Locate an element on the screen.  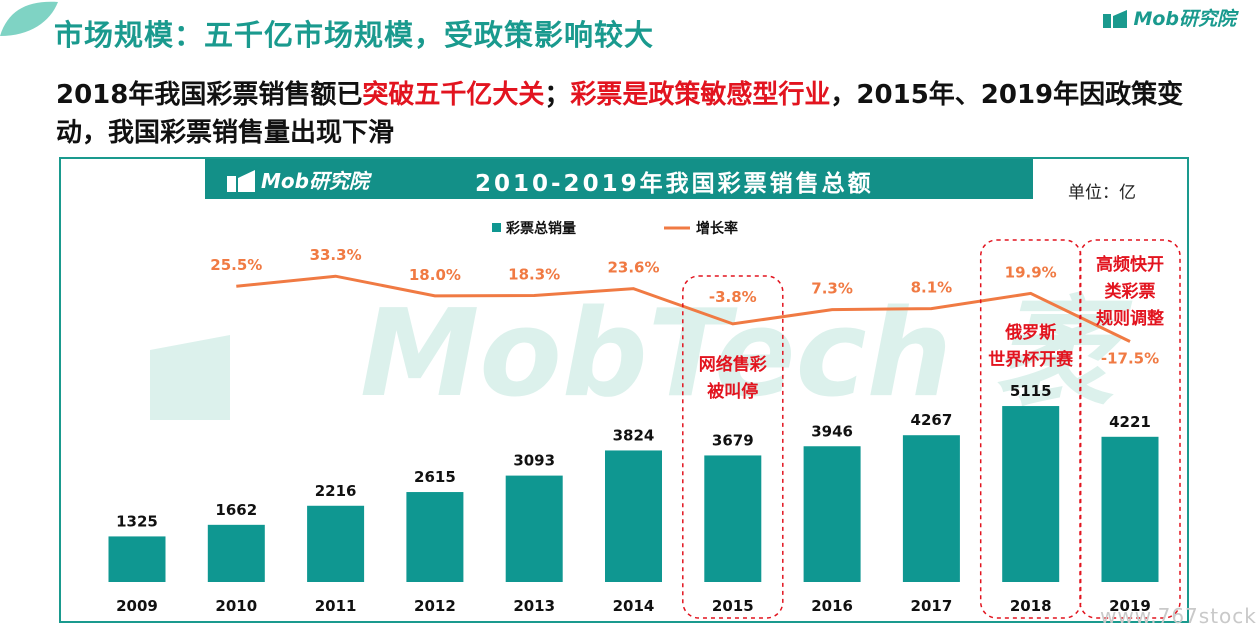
growth-rate-label: 25.5% is located at coordinates (236, 265).